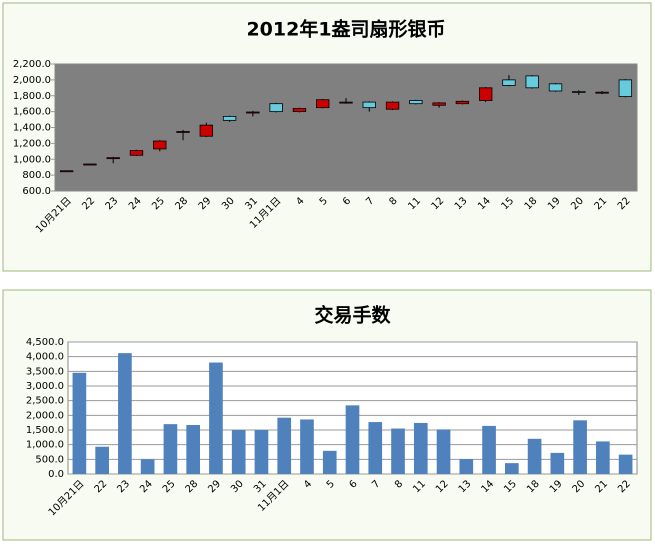  What do you see at coordinates (45, 430) in the screenshot?
I see `y-tick-label: 1,500.0` at bounding box center [45, 430].